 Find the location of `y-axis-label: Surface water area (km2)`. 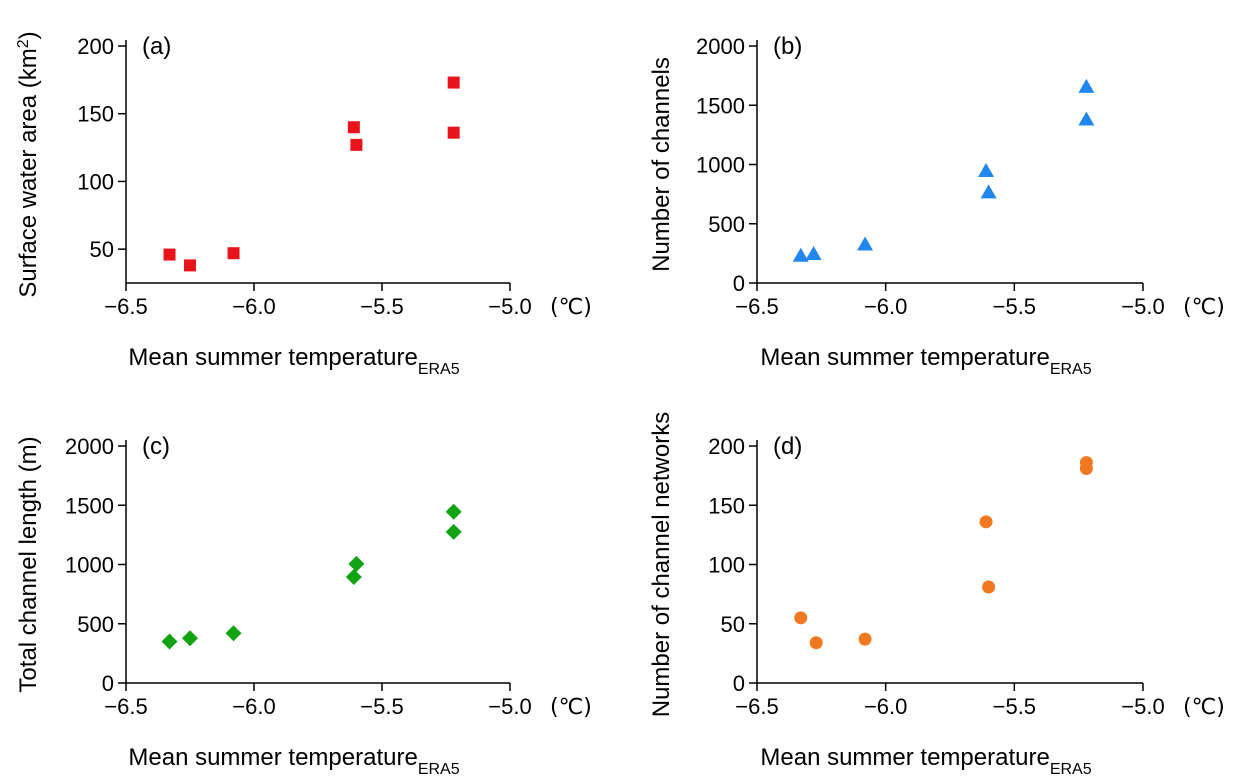

y-axis-label: Surface water area (km2) is located at coordinates (29, 164).